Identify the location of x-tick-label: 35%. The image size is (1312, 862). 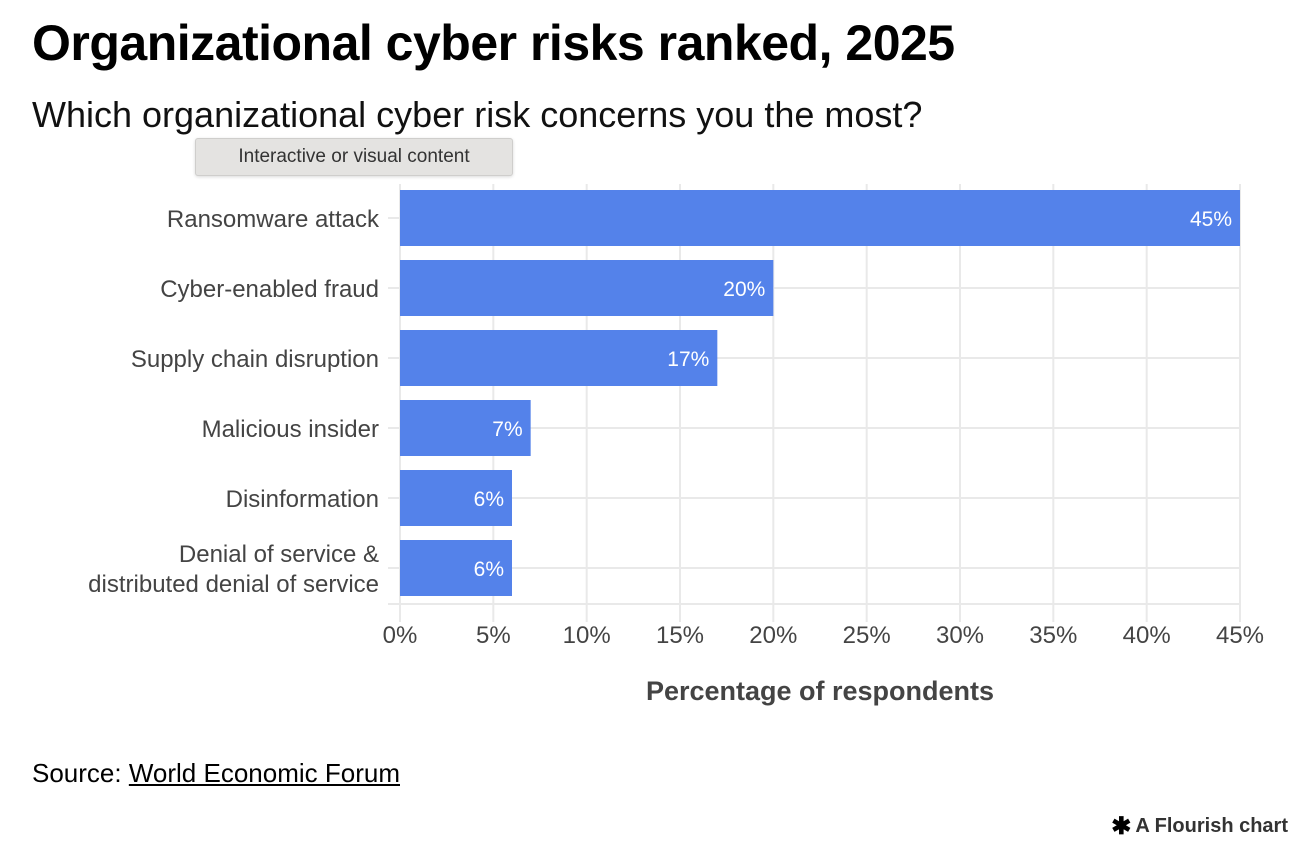
(1053, 635).